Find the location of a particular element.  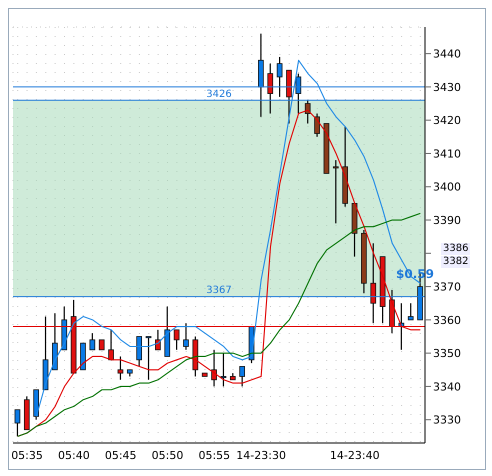

y-tick-label: 3370 is located at coordinates (447, 287).